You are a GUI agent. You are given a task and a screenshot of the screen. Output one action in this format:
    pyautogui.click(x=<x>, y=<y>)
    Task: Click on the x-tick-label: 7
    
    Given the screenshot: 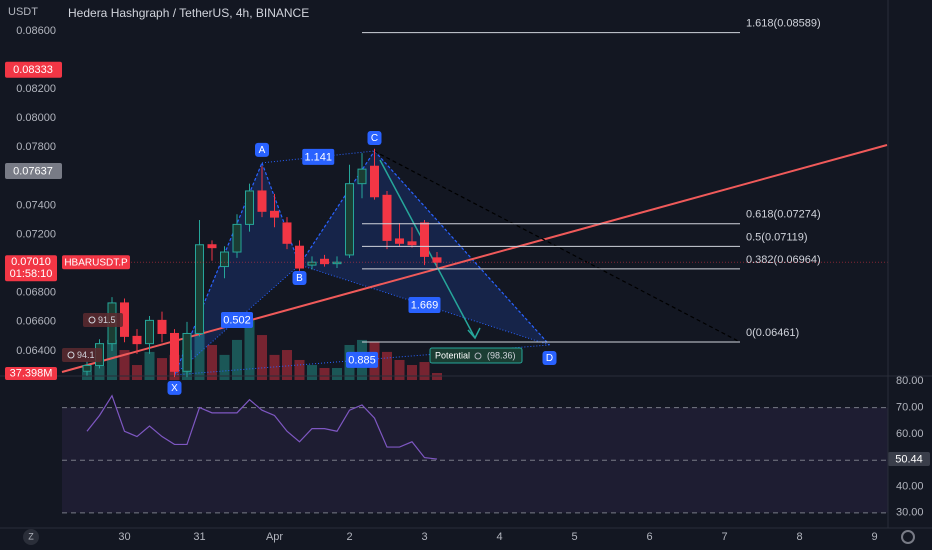 What is the action you would take?
    pyautogui.click(x=724, y=537)
    